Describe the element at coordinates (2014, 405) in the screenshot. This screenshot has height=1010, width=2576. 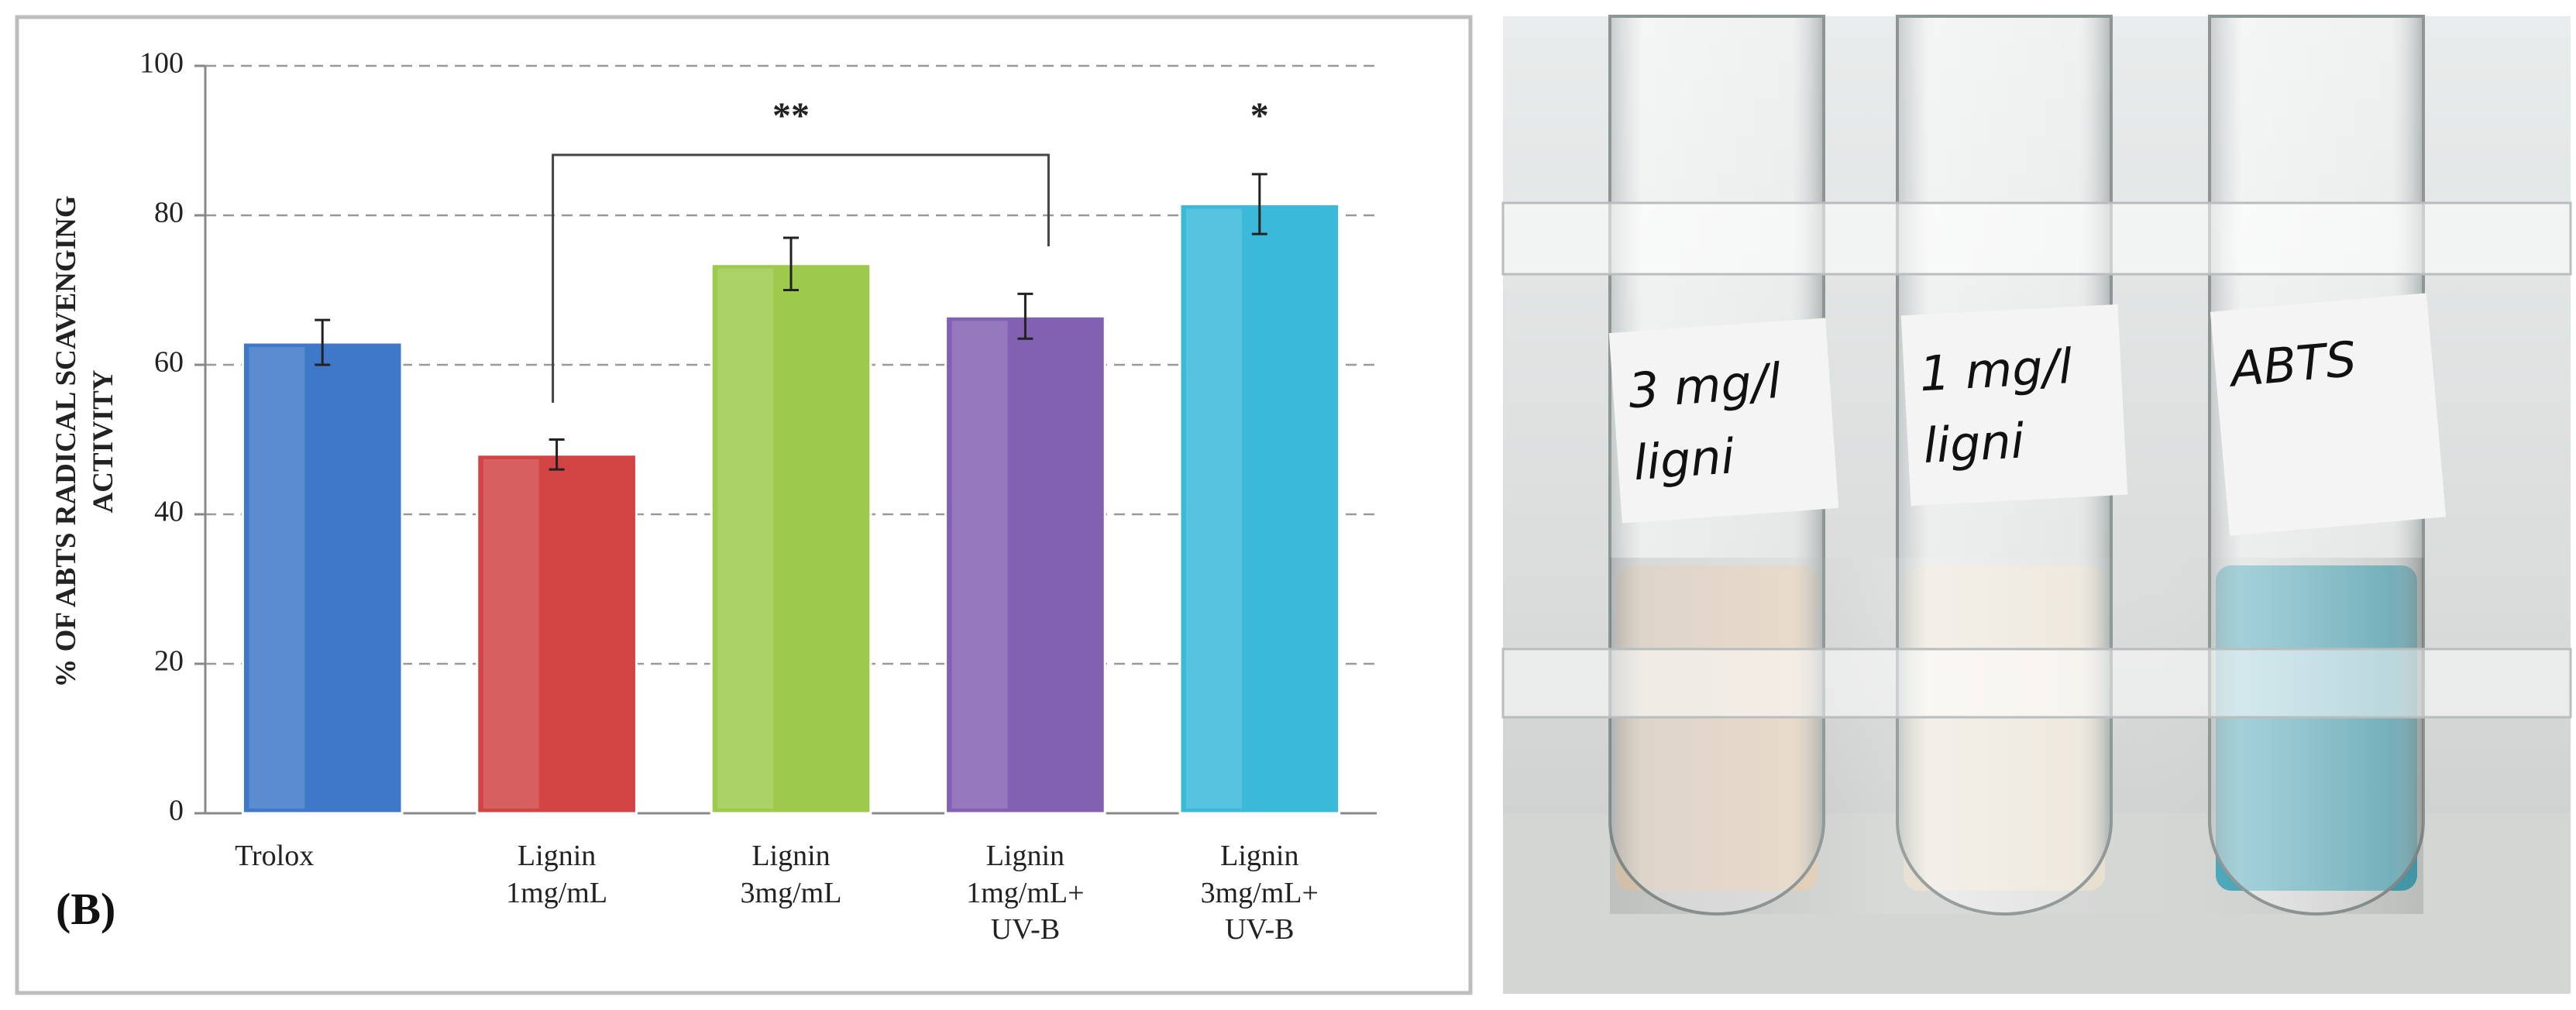
I see `tube-label: 1 mg/l ligni` at that location.